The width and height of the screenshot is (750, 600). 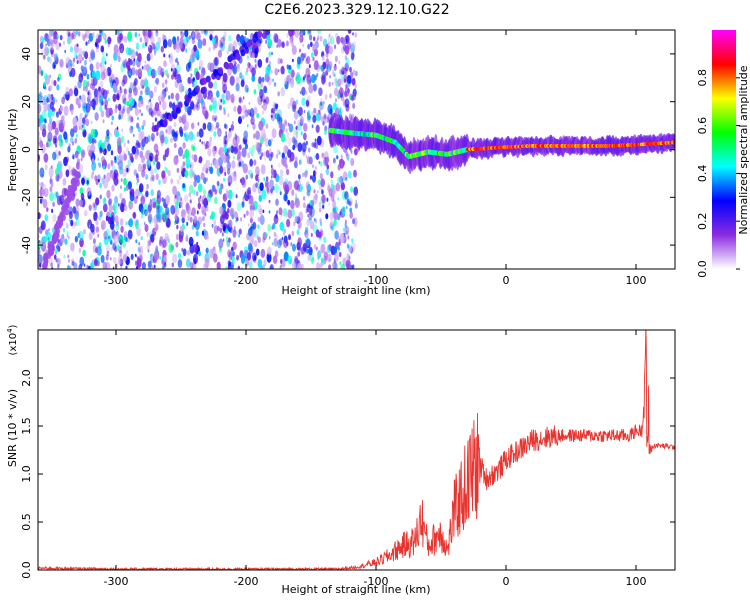 I want to click on streak-mark, so click(x=180, y=105).